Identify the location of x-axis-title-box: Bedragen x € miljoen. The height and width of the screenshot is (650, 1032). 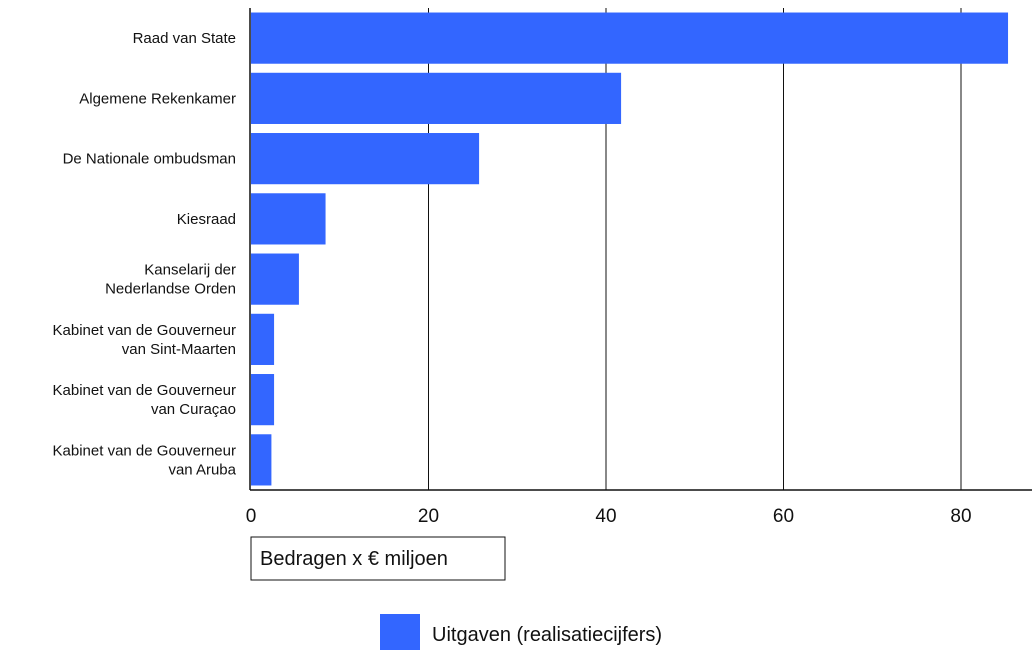
(378, 558).